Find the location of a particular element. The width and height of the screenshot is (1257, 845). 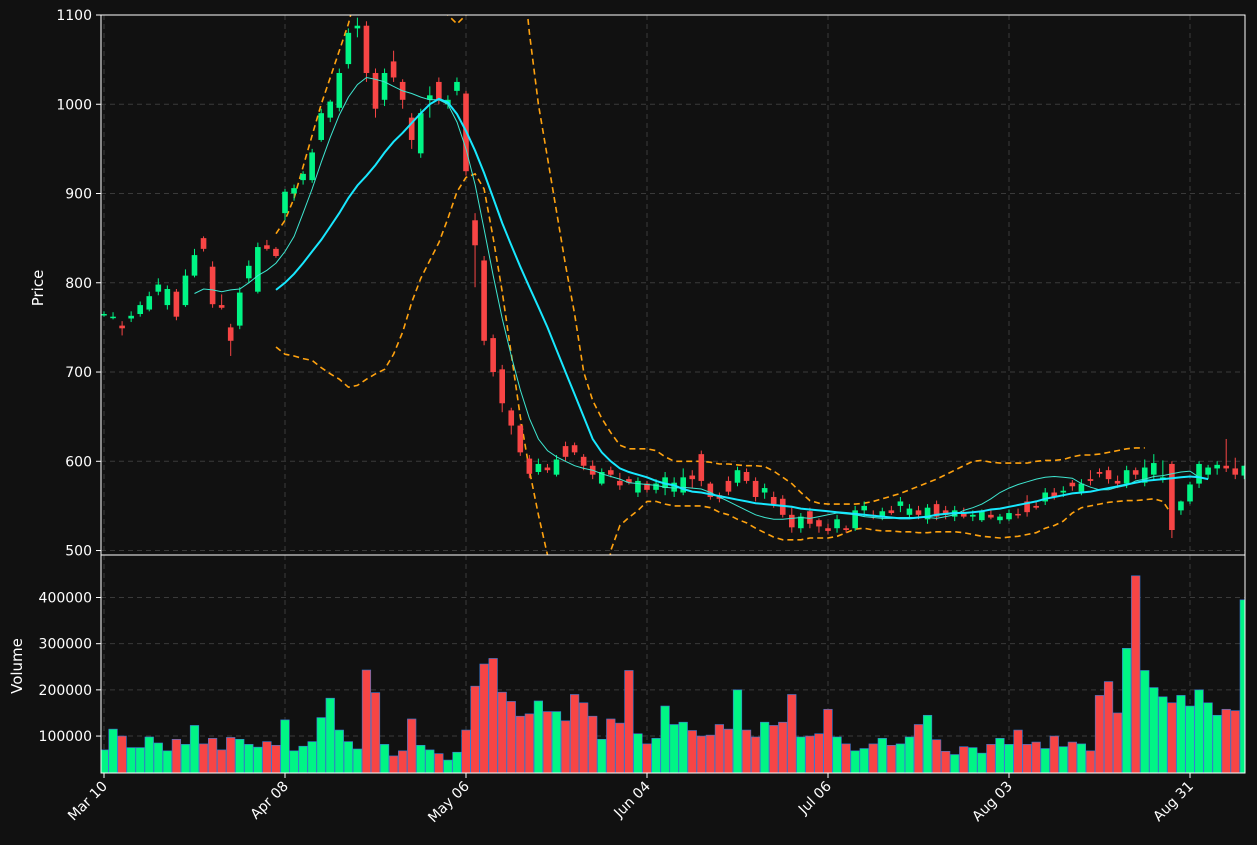

price-tick-label: 800 is located at coordinates (78, 284).